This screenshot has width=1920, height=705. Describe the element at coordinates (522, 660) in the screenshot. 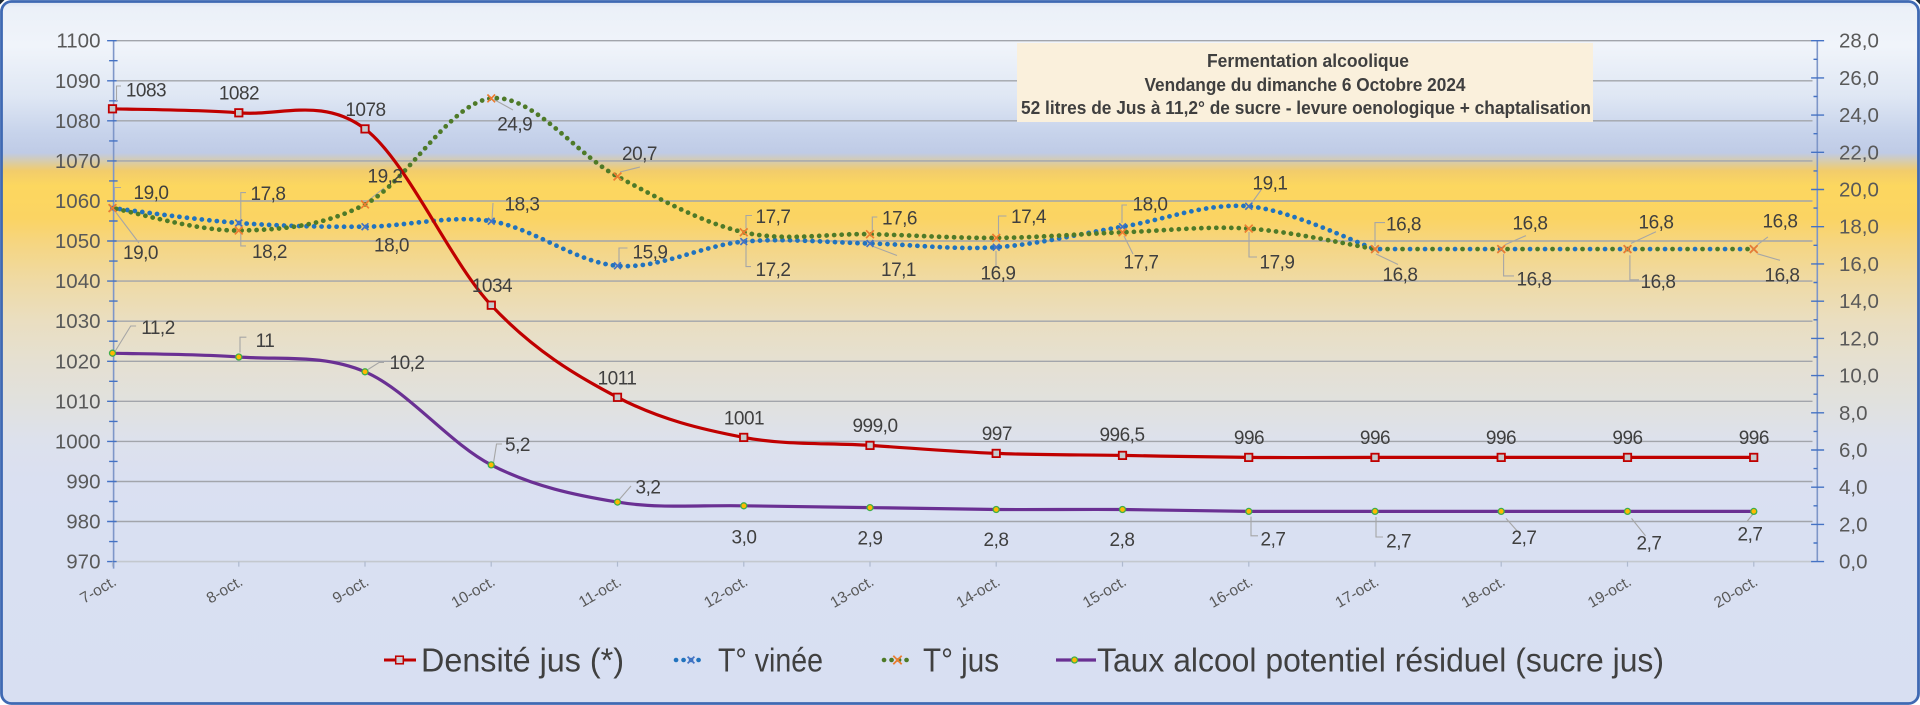

I see `svg-text: Densité jus (*)` at that location.